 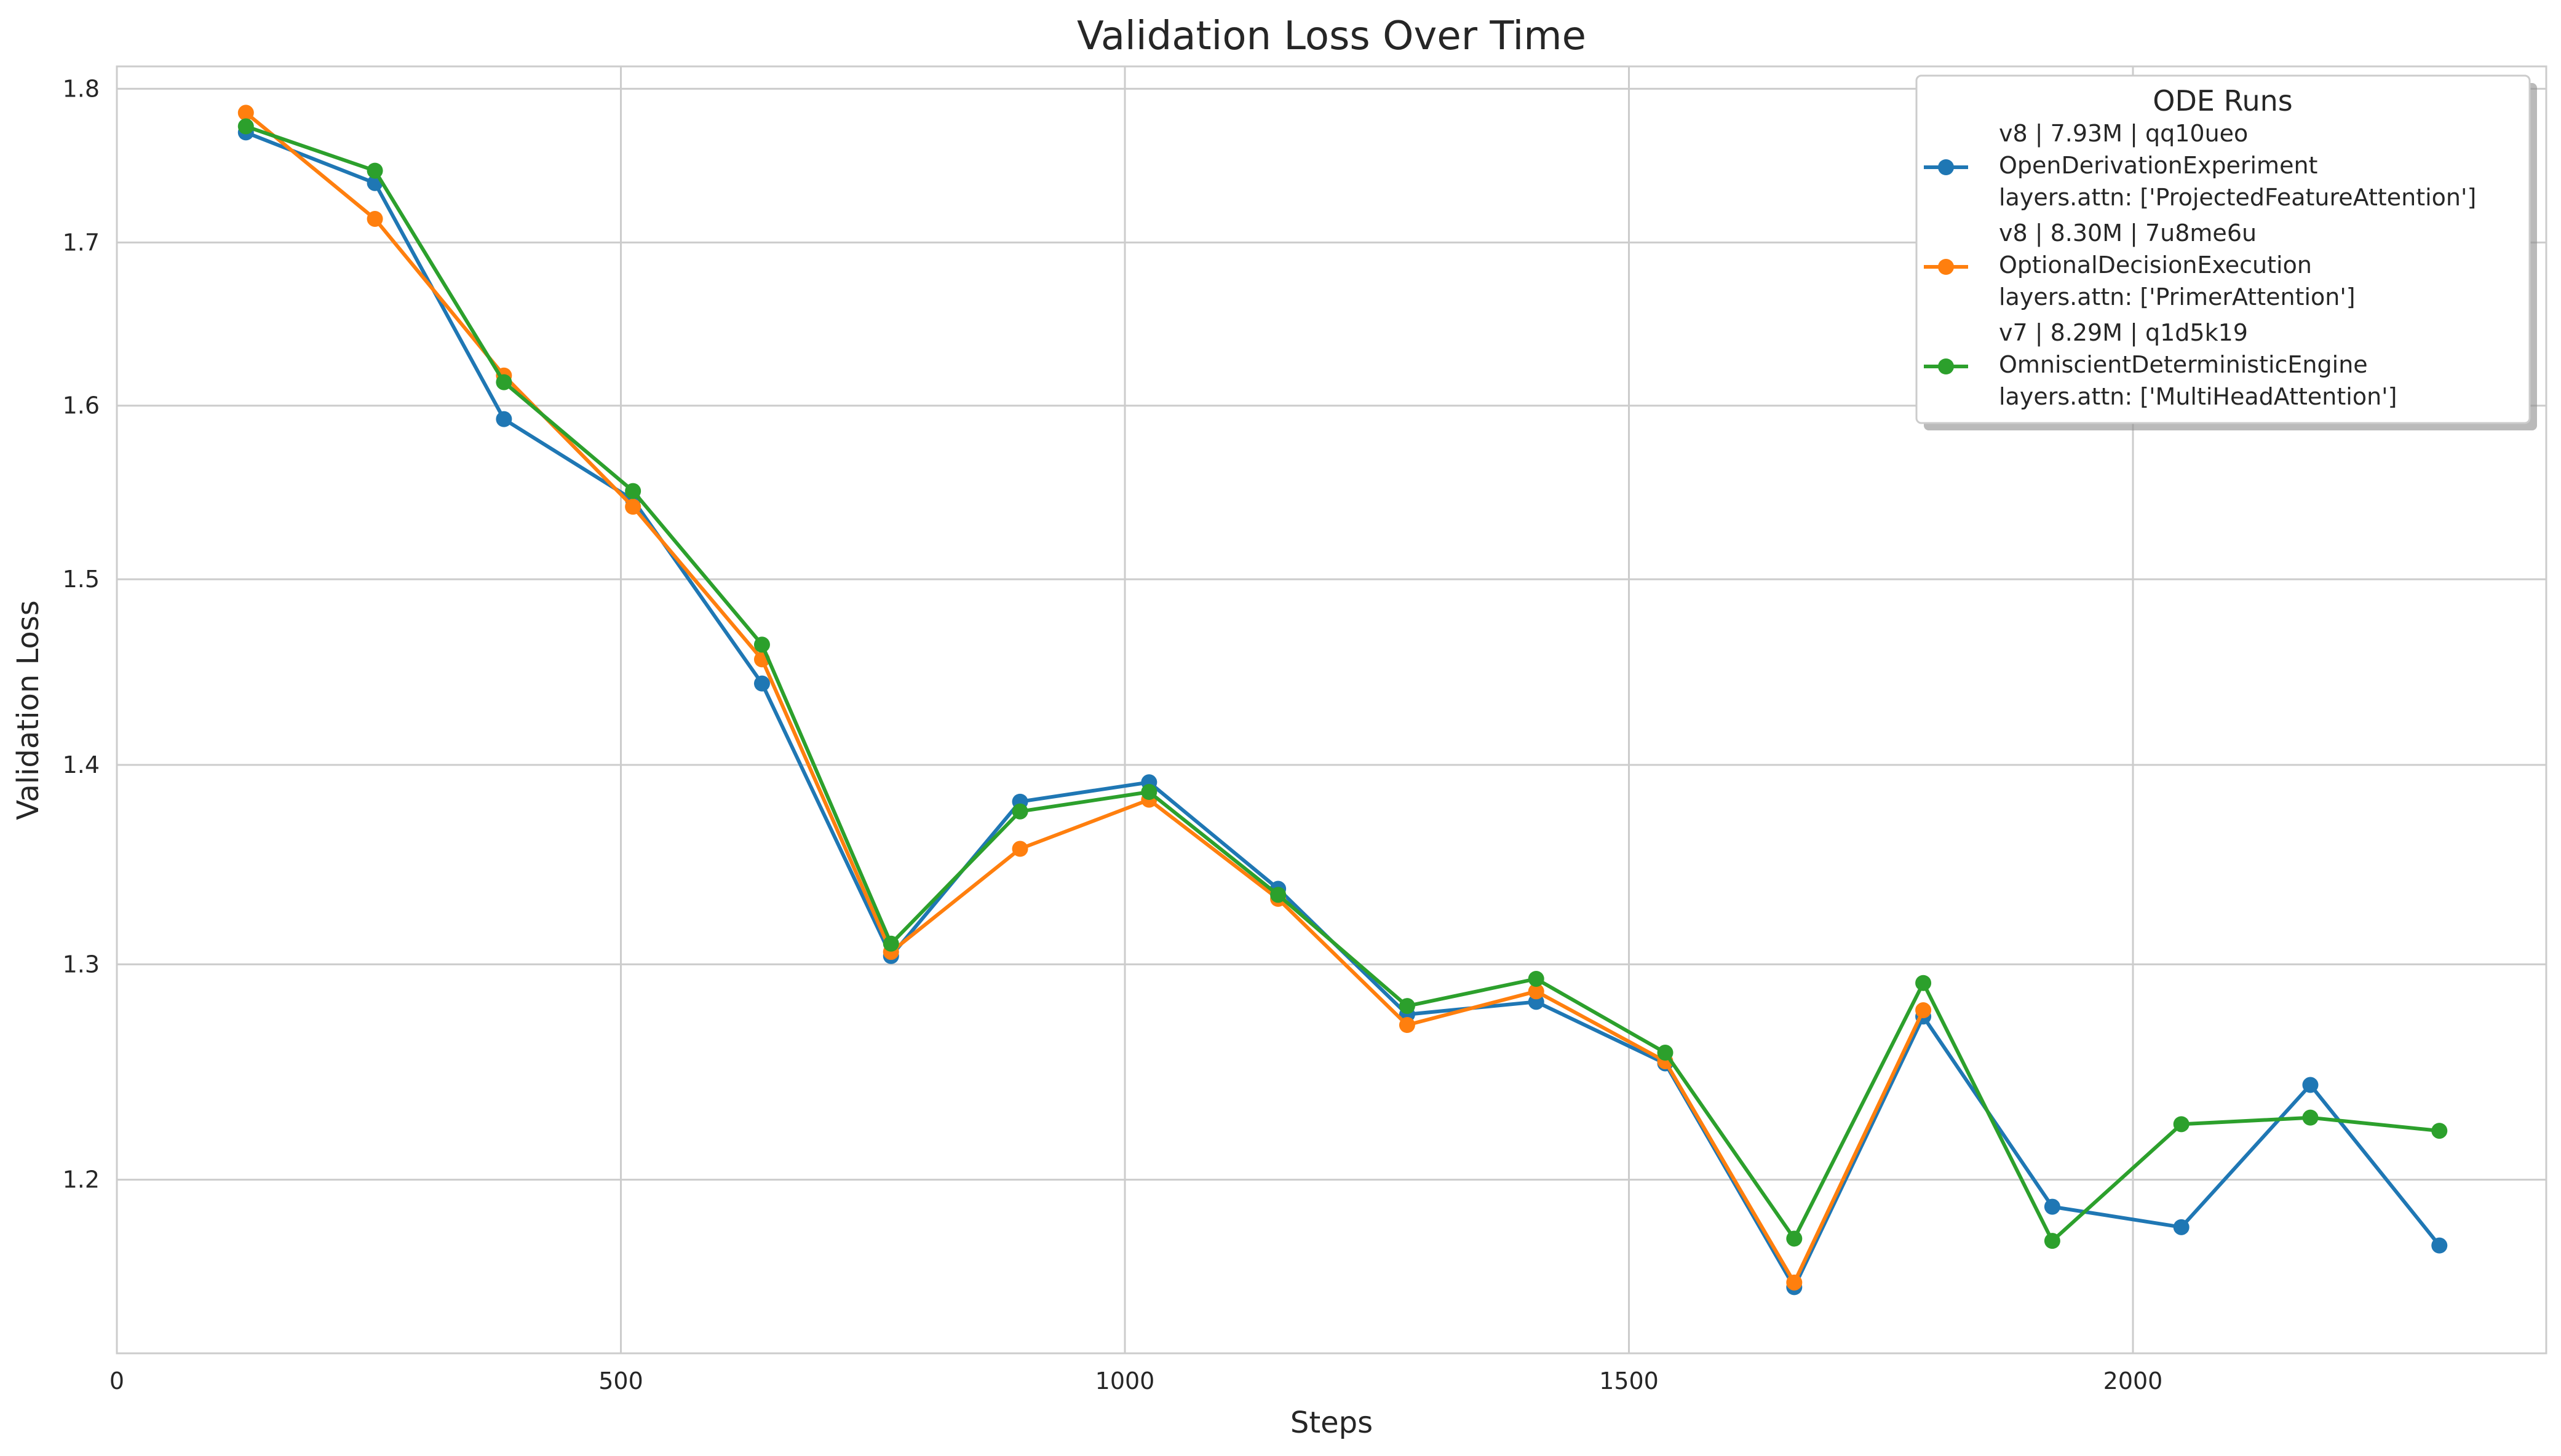 What do you see at coordinates (2128, 234) in the screenshot?
I see `legend-label-line: v8 | 8.30M | 7u8me6u` at bounding box center [2128, 234].